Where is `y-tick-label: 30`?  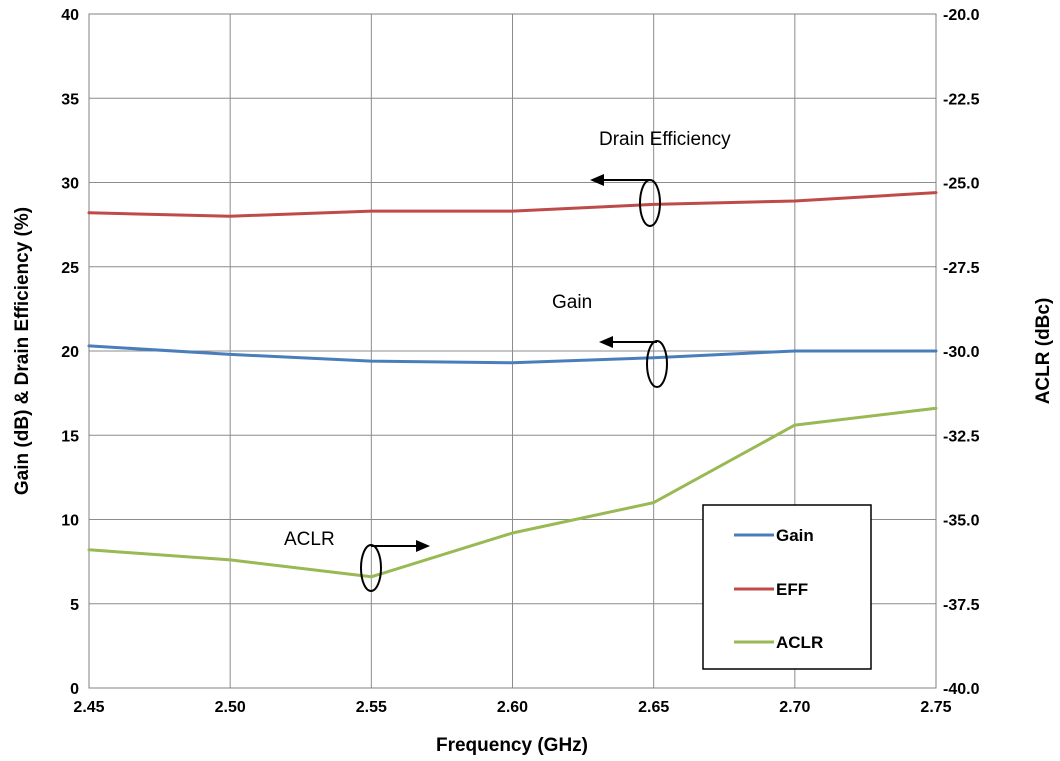
y-tick-label: 30 is located at coordinates (70, 184).